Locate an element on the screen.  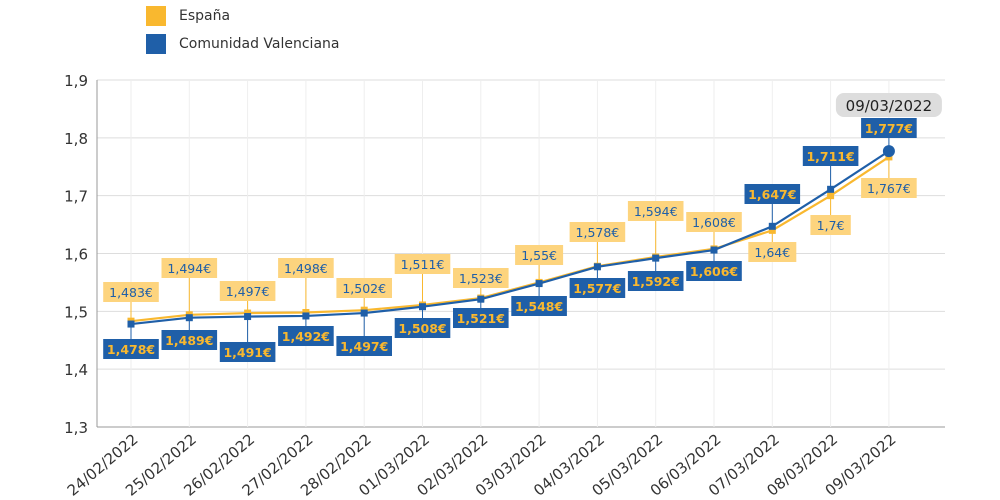
y-tick-label: 1,6 is located at coordinates (76, 255).